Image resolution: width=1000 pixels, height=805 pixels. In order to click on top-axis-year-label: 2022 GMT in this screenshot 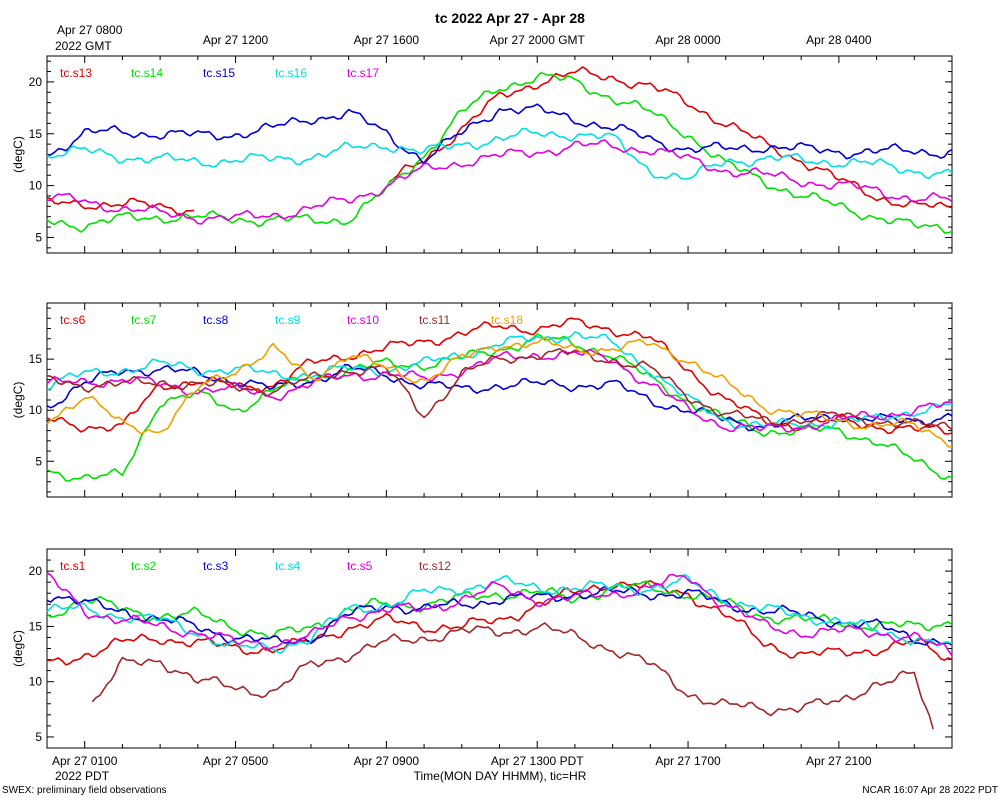, I will do `click(83, 46)`.